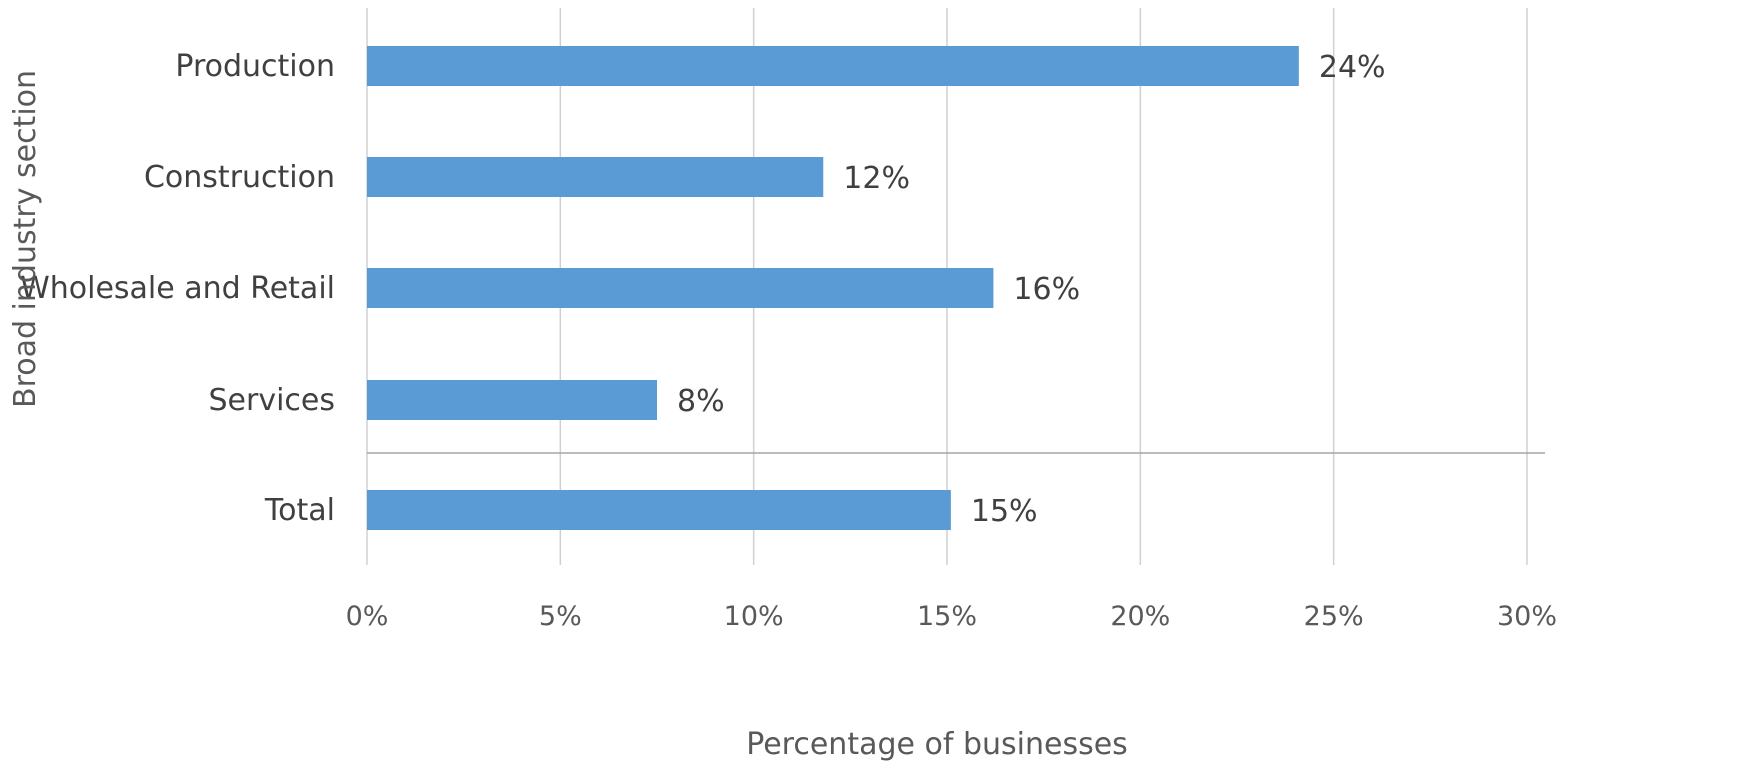 The height and width of the screenshot is (781, 1750). Describe the element at coordinates (560, 616) in the screenshot. I see `x-tick-label: 5%` at that location.